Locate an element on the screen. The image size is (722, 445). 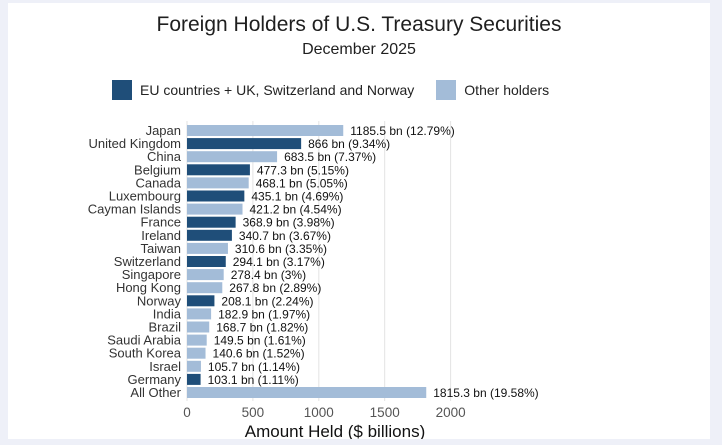
category-label-5: Luxembourg is located at coordinates (145, 196).